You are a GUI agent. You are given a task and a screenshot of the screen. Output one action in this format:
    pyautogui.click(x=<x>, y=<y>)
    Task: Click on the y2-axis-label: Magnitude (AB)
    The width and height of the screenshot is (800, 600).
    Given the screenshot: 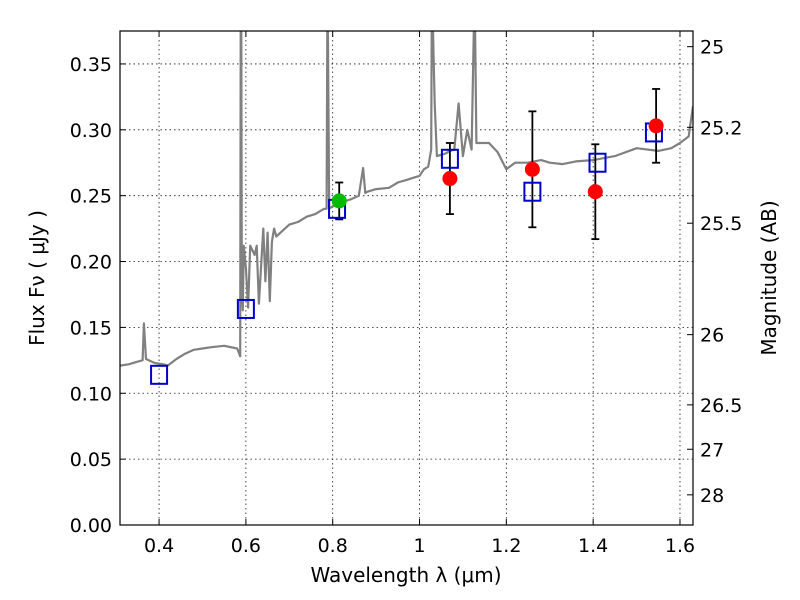 What is the action you would take?
    pyautogui.click(x=769, y=277)
    